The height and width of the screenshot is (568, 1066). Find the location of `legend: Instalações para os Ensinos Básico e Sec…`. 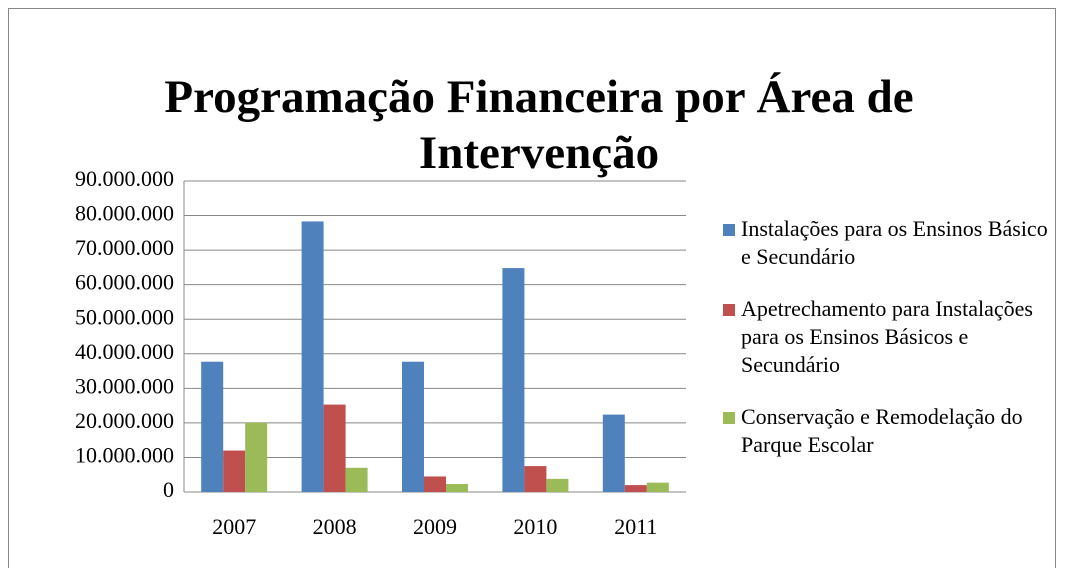

legend: Instalações para os Ensinos Básico e Sec… is located at coordinates (888, 349).